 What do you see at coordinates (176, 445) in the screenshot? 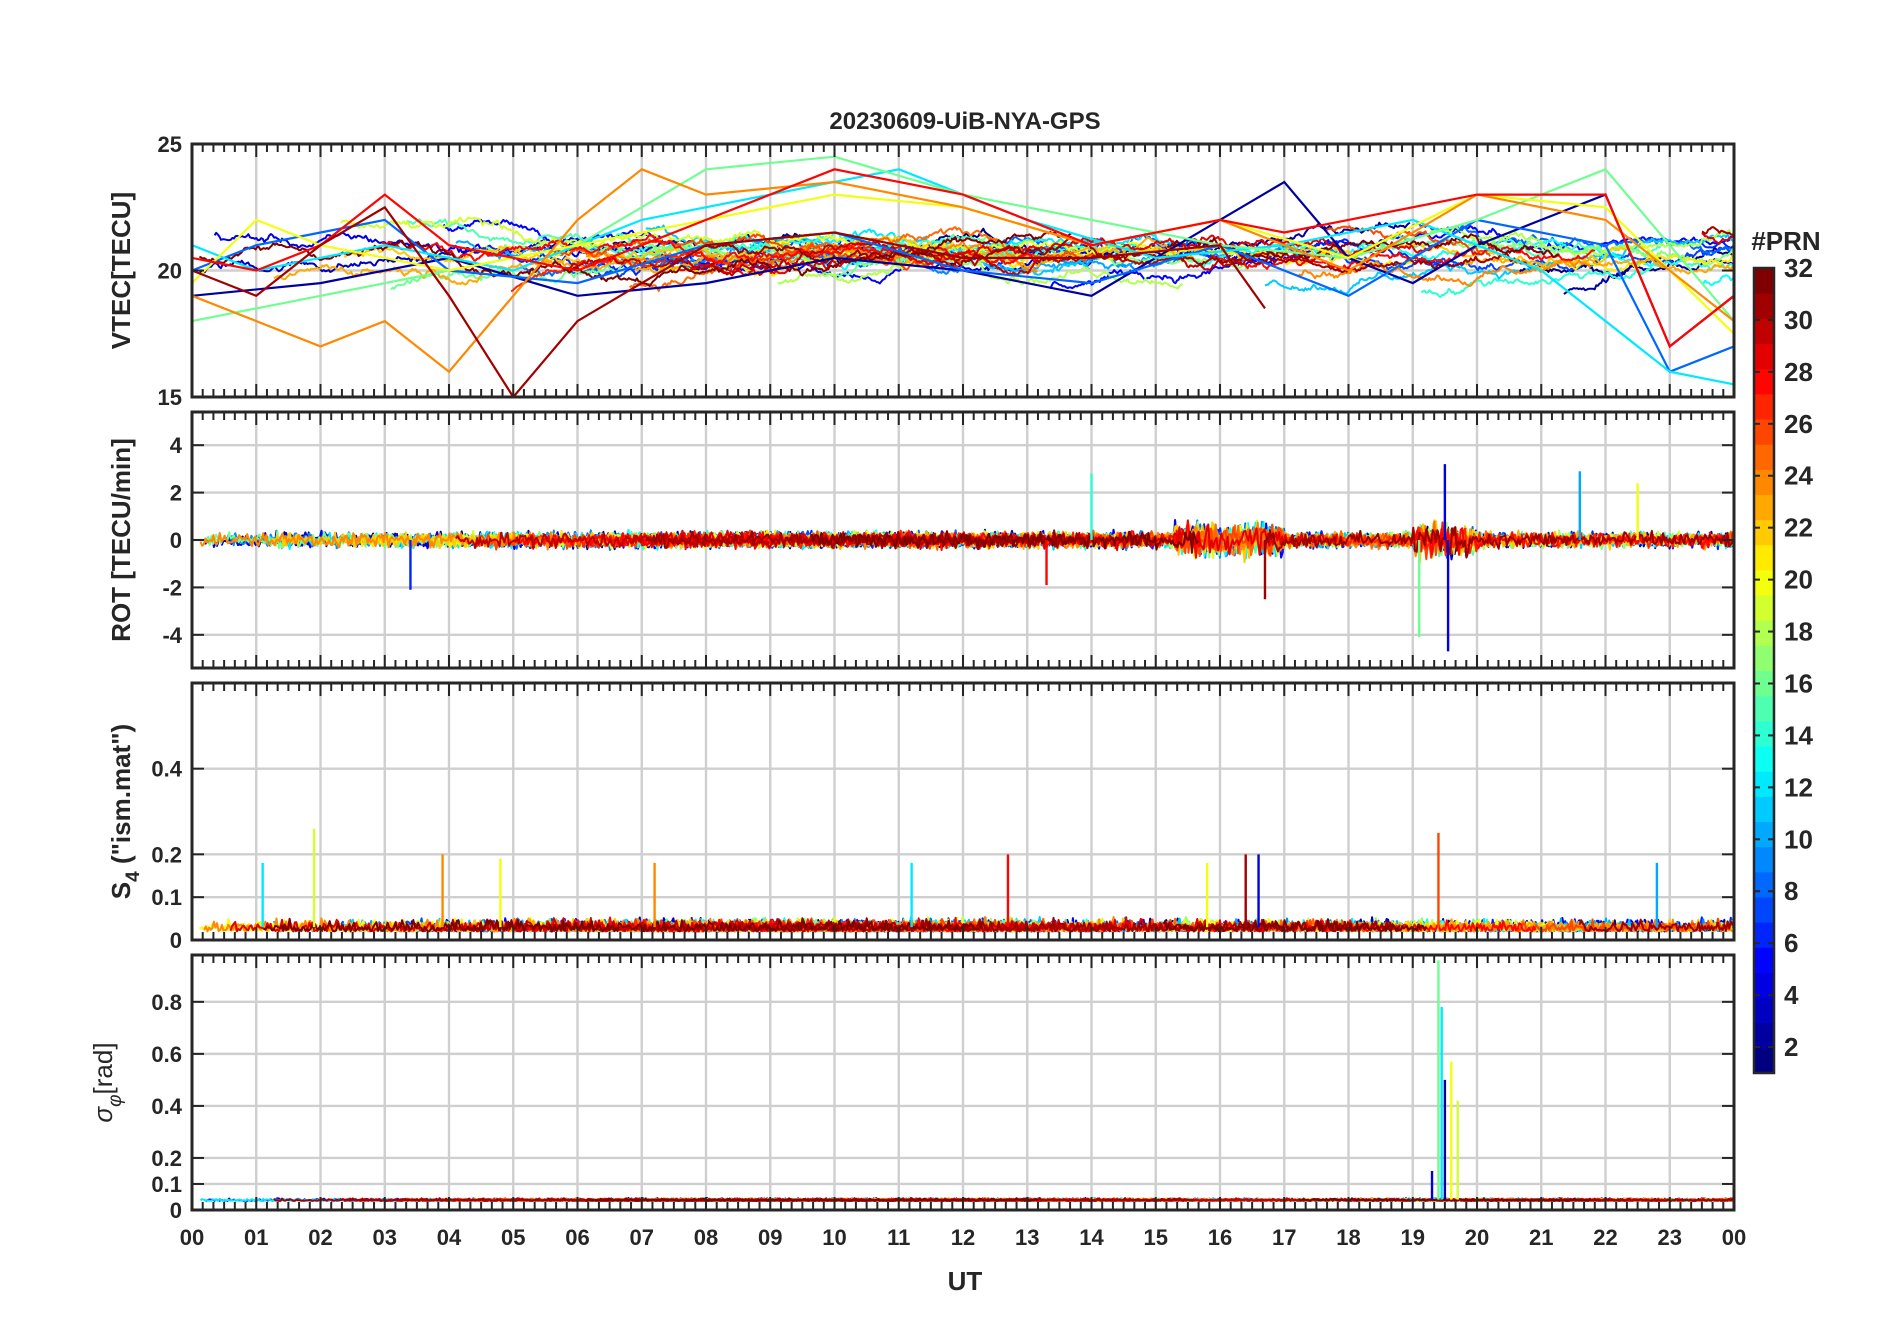
I see `y-tick-label: 4` at bounding box center [176, 445].